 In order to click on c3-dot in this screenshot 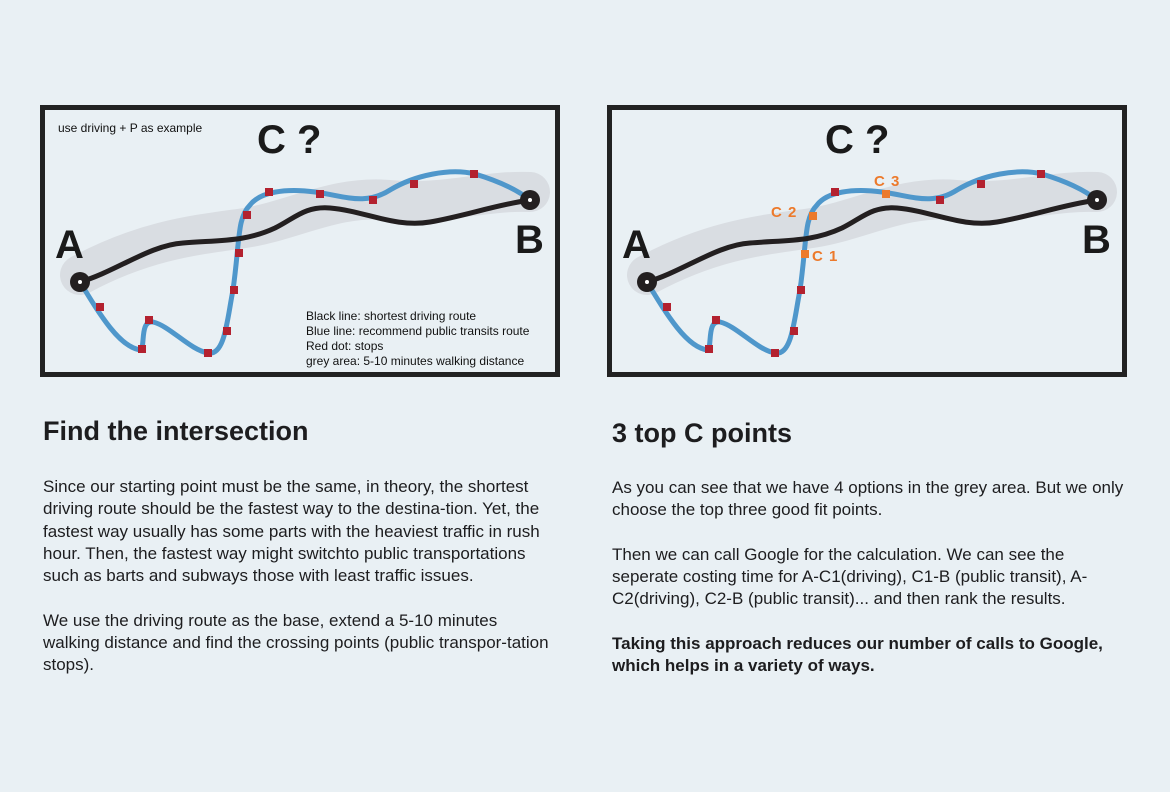, I will do `click(886, 194)`.